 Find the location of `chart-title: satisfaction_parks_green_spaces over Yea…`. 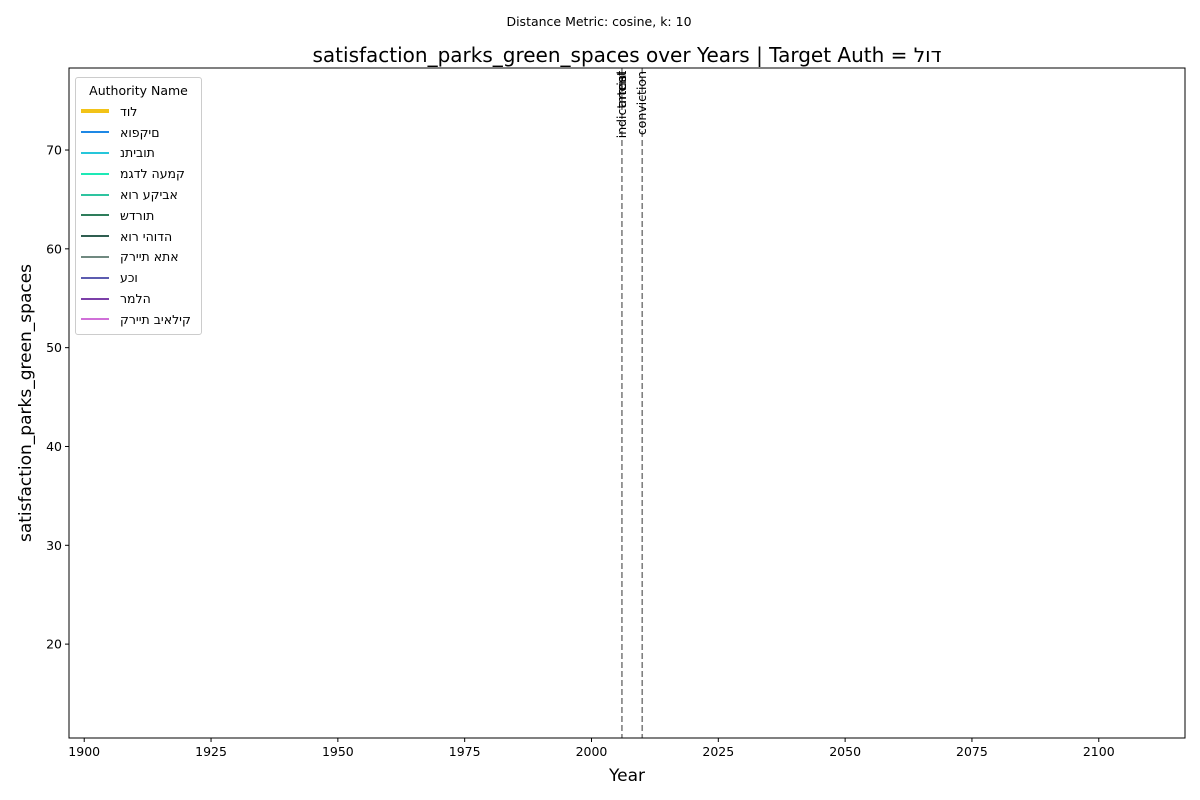

chart-title: satisfaction_parks_green_spaces over Yea… is located at coordinates (627, 55).